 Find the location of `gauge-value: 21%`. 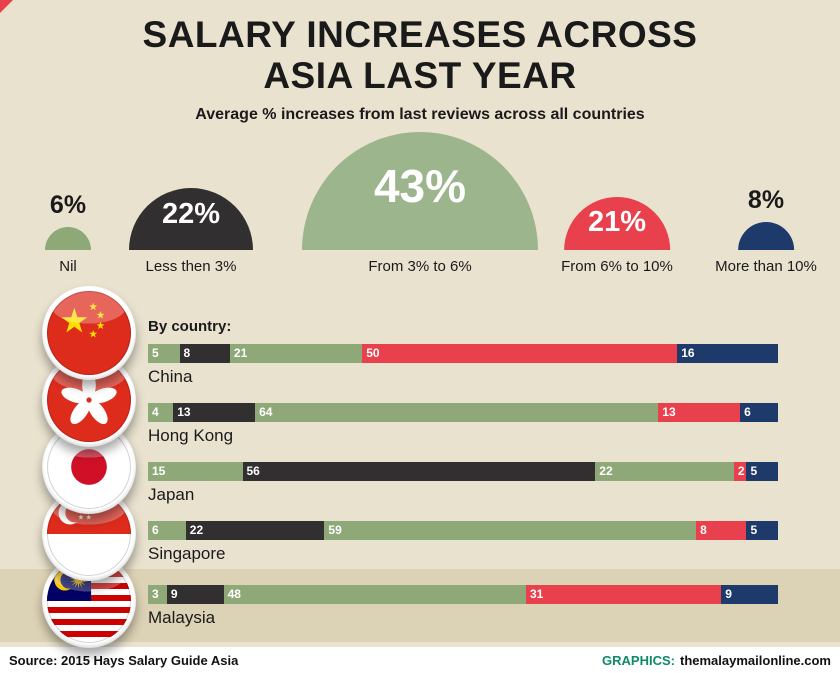

gauge-value: 21% is located at coordinates (617, 222).